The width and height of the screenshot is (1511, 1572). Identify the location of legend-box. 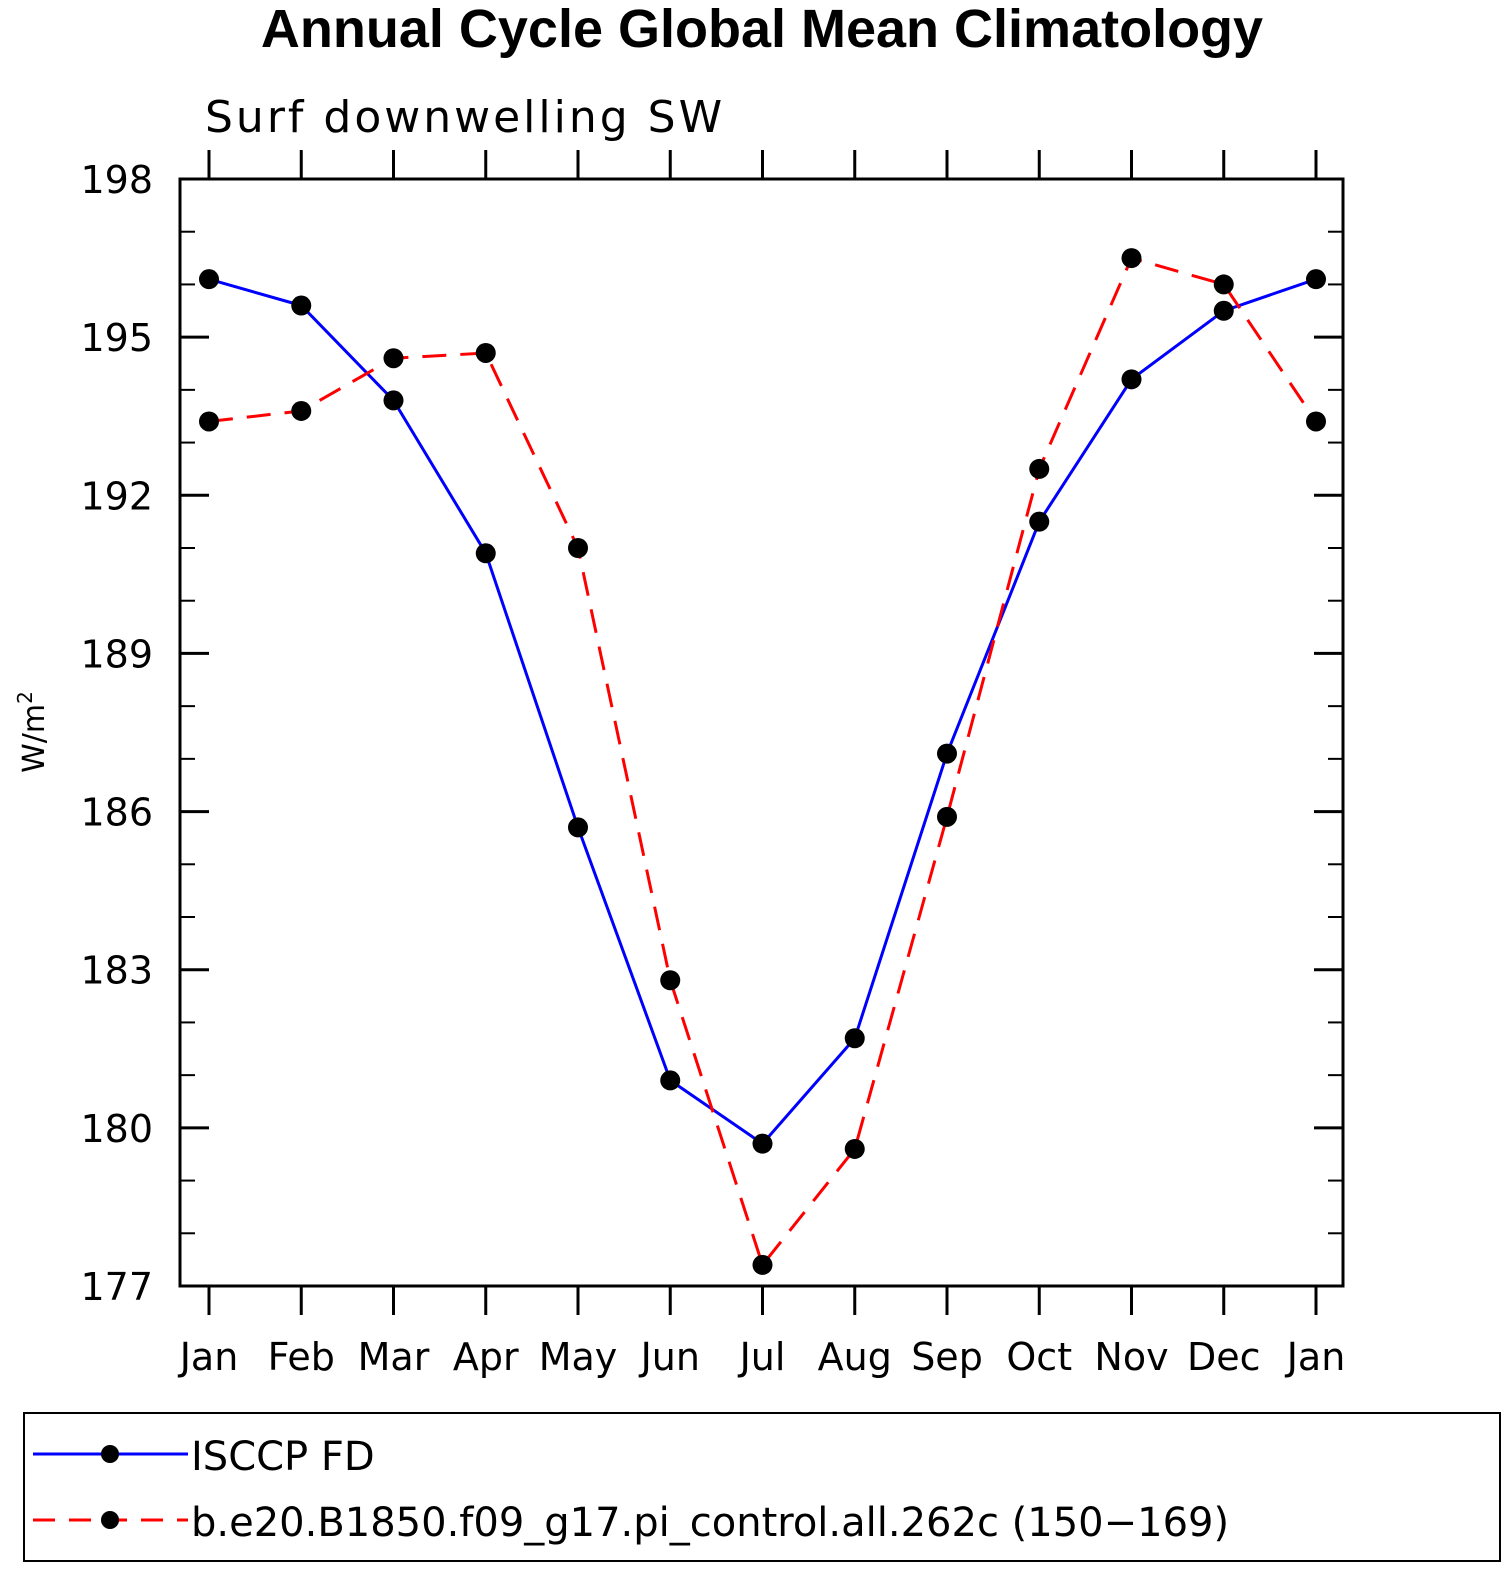
(762, 1487).